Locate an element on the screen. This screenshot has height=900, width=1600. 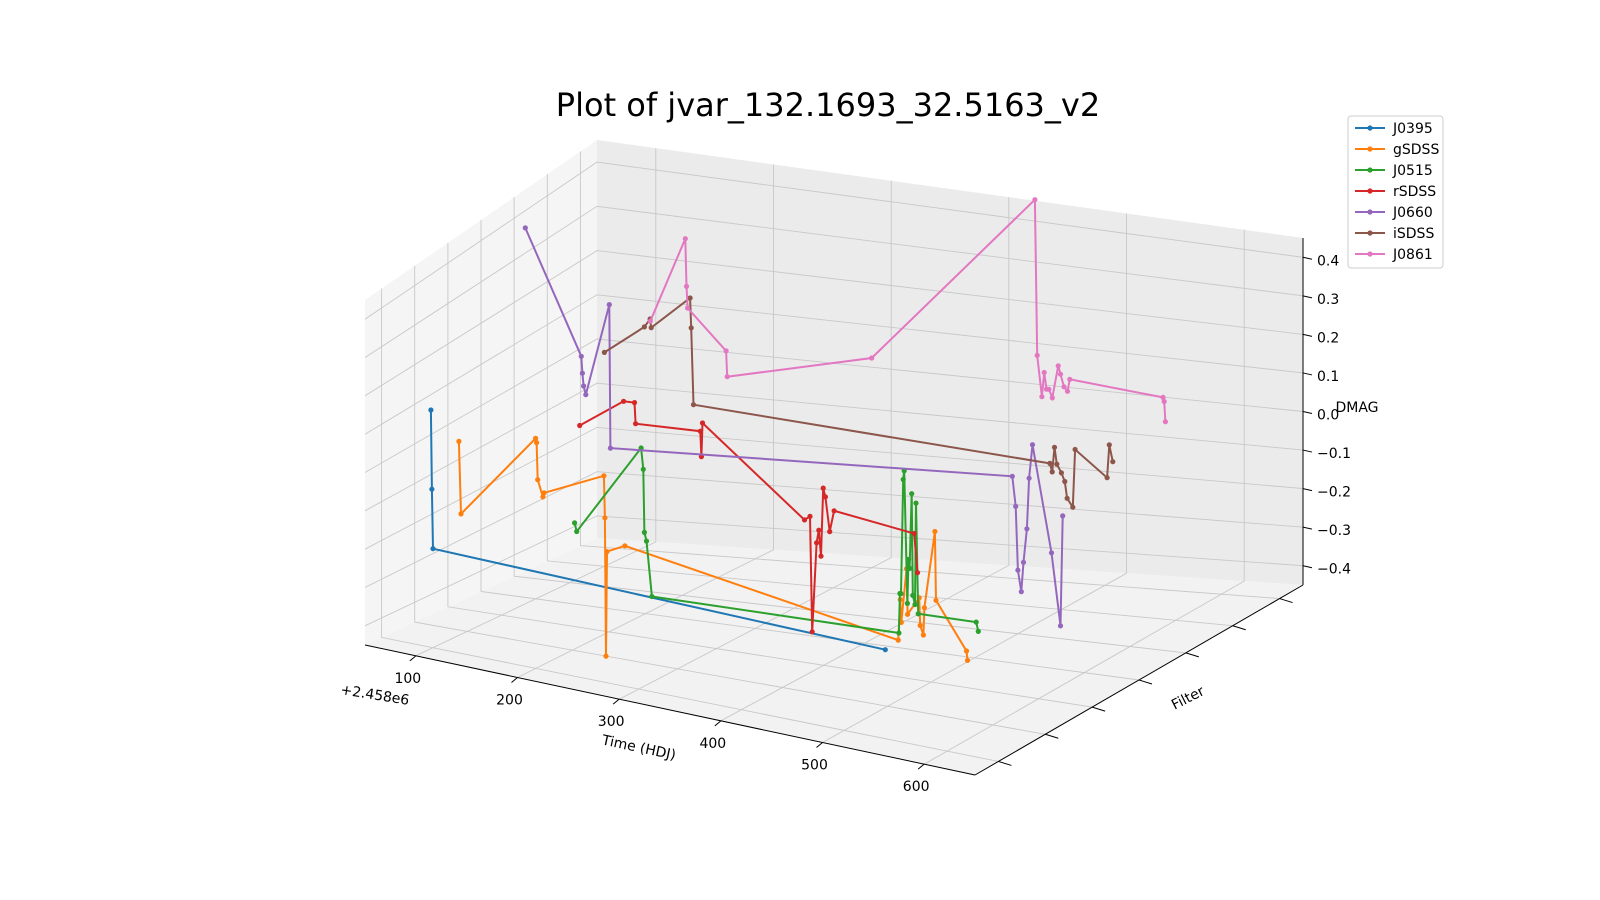
z-tick-label: 0.2 is located at coordinates (1328, 338).